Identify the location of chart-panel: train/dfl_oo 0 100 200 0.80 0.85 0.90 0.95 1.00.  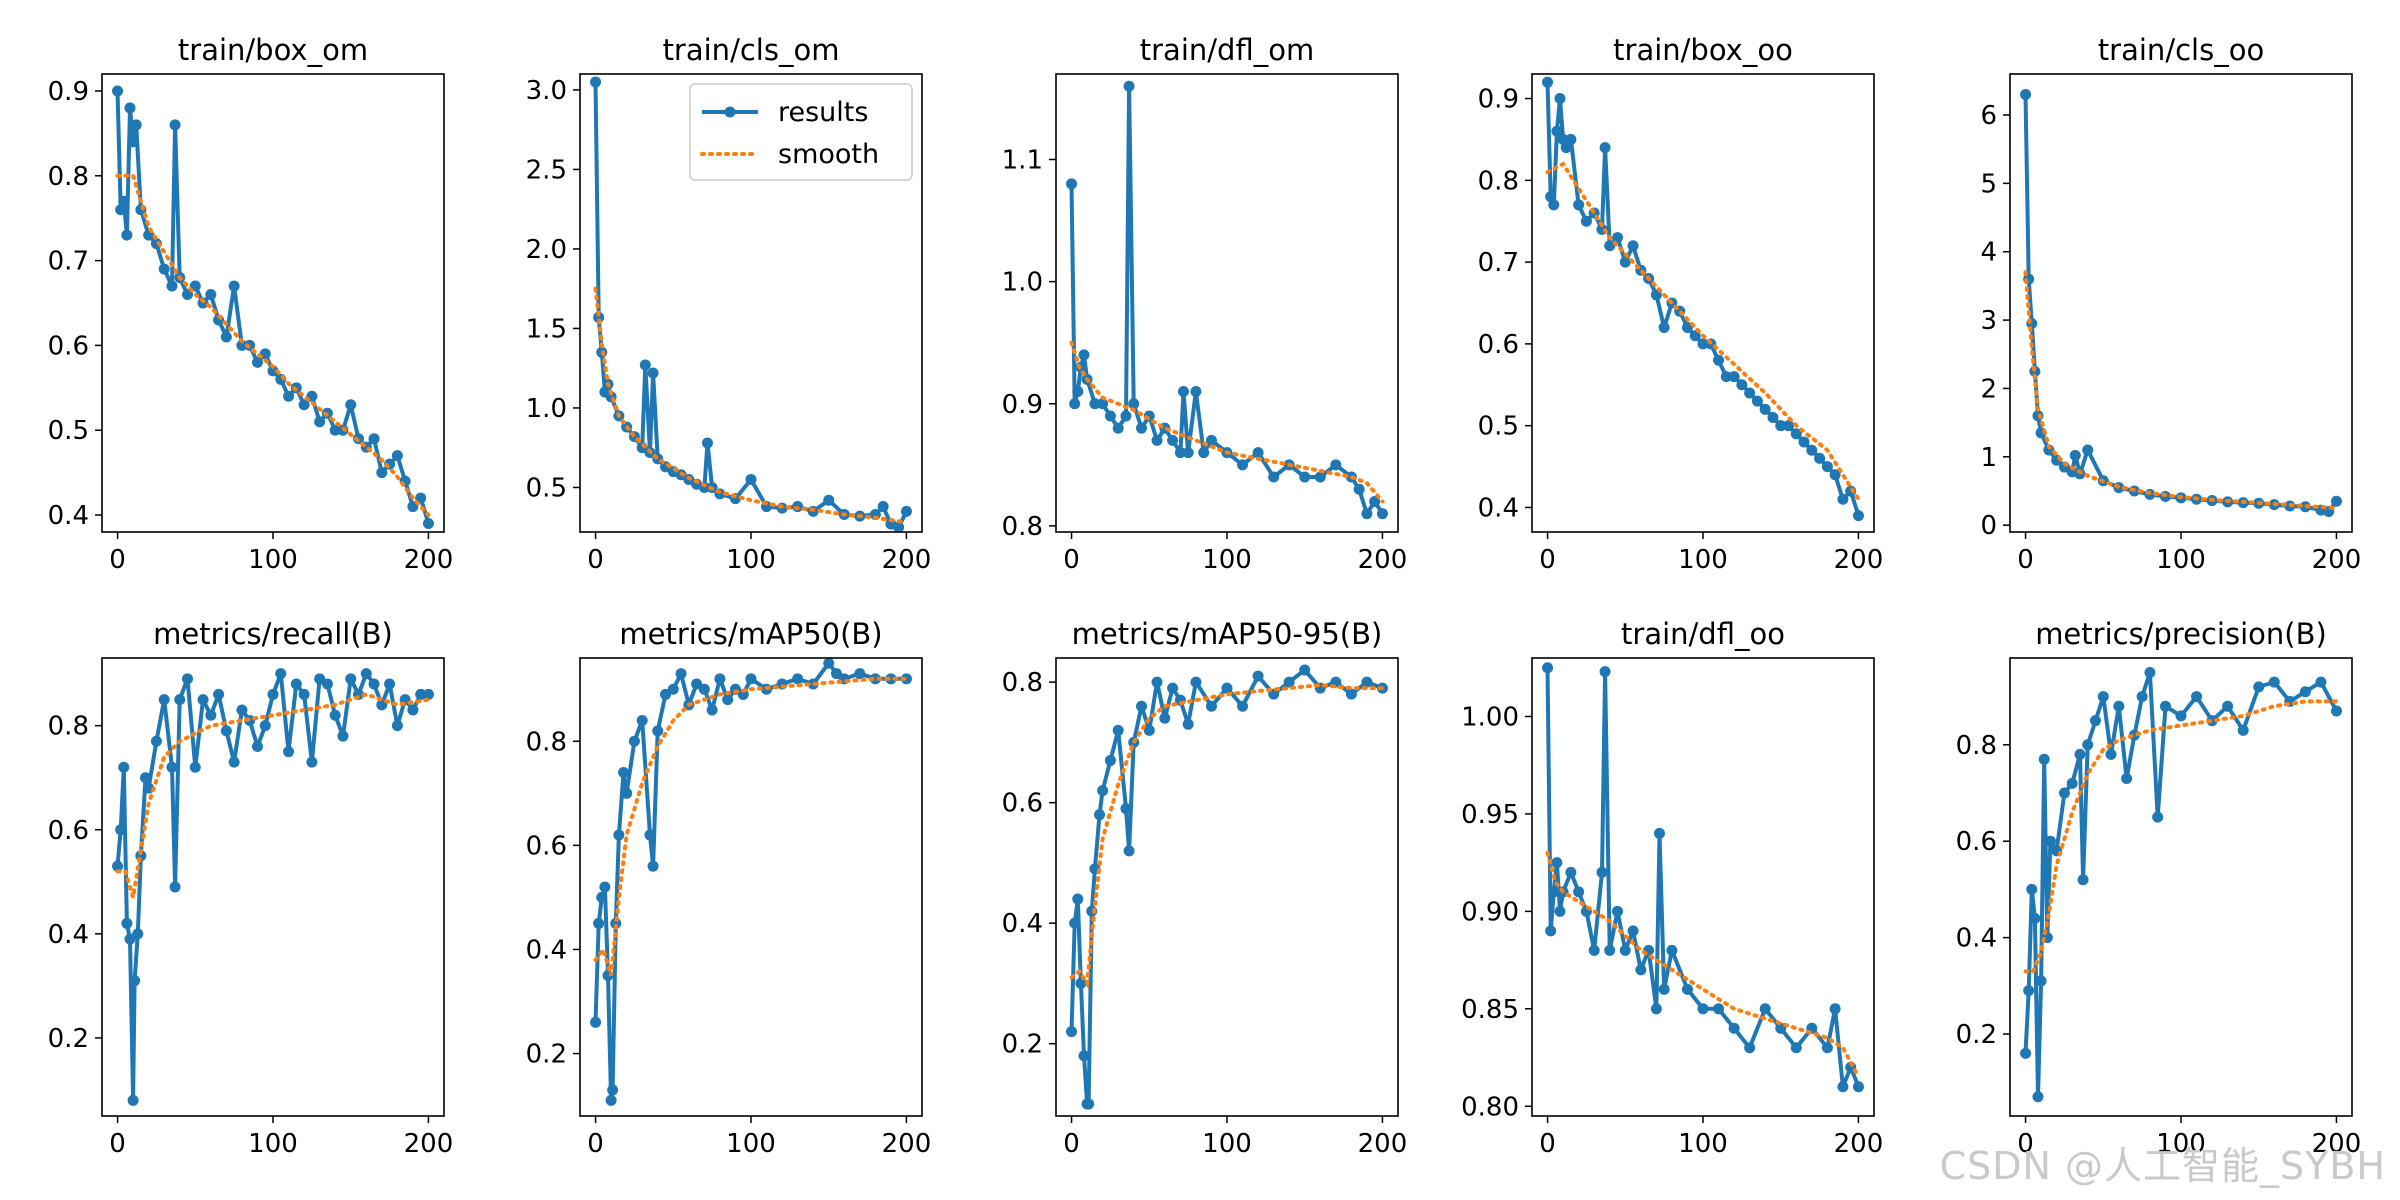
(1672, 888).